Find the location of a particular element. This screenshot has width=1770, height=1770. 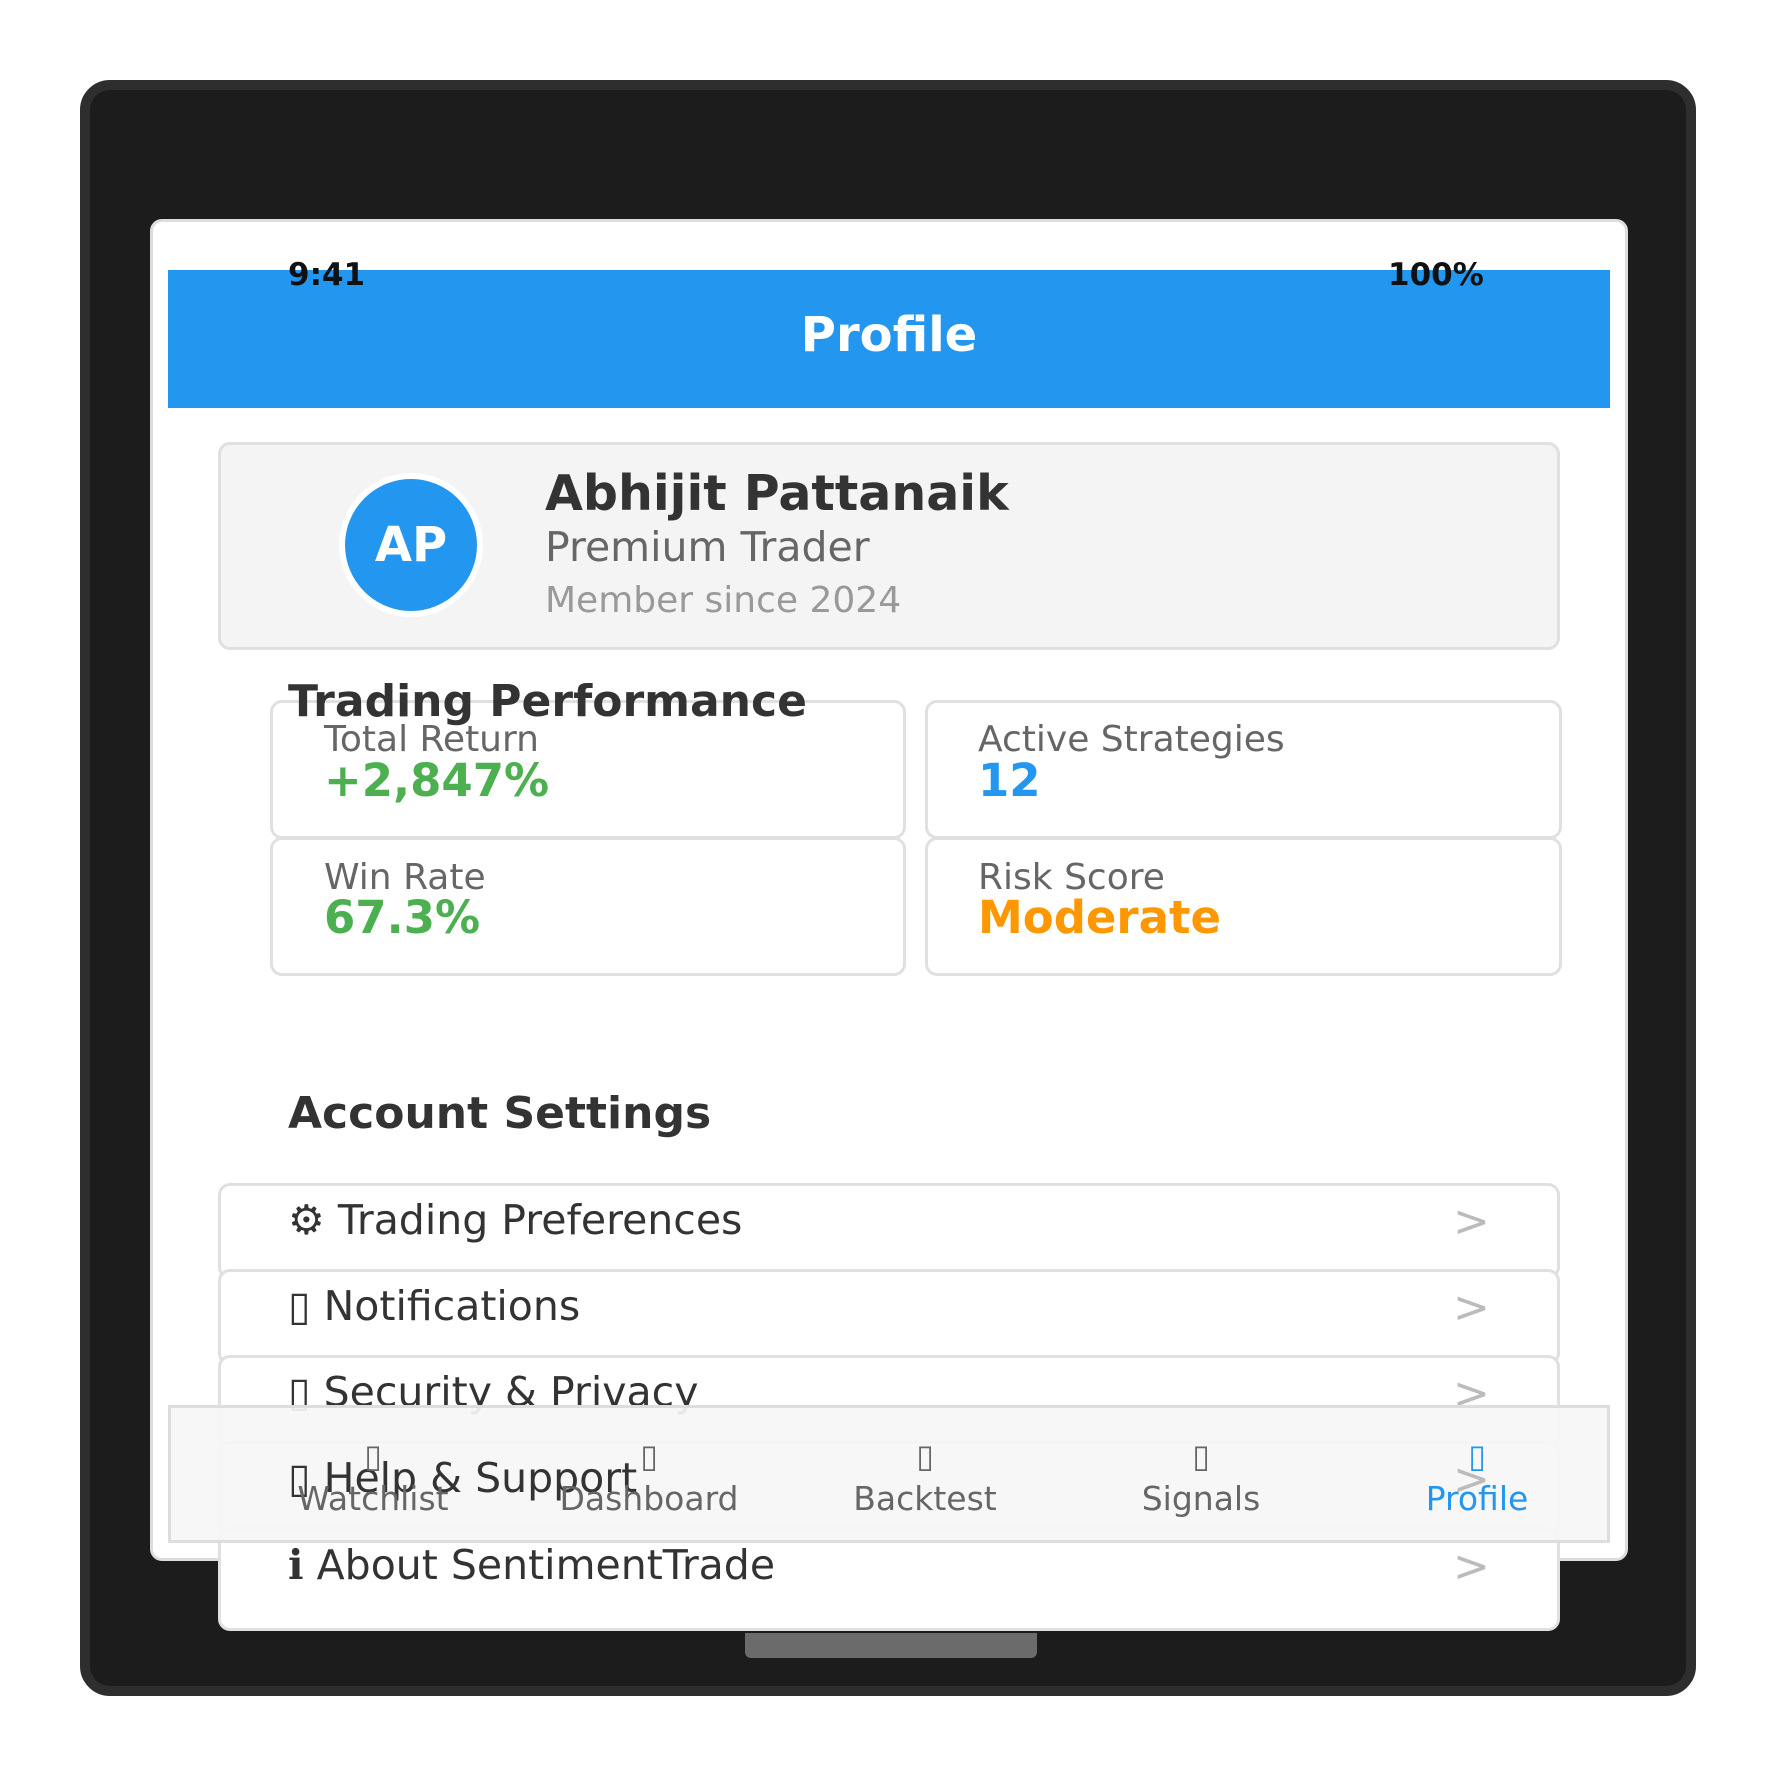

bell-icon: ▯ is located at coordinates (299, 1306).